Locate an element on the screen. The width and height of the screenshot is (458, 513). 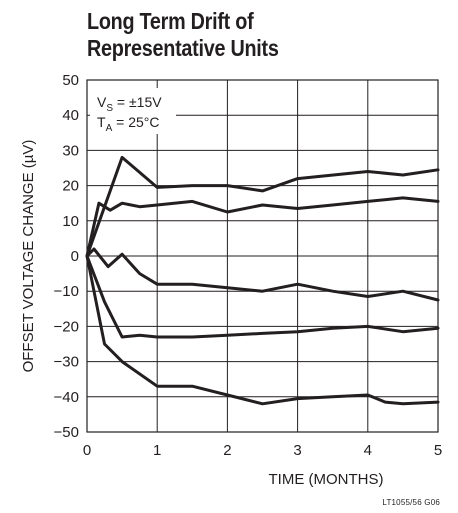
annotation-temperature: TA = 25°C is located at coordinates (128, 124).